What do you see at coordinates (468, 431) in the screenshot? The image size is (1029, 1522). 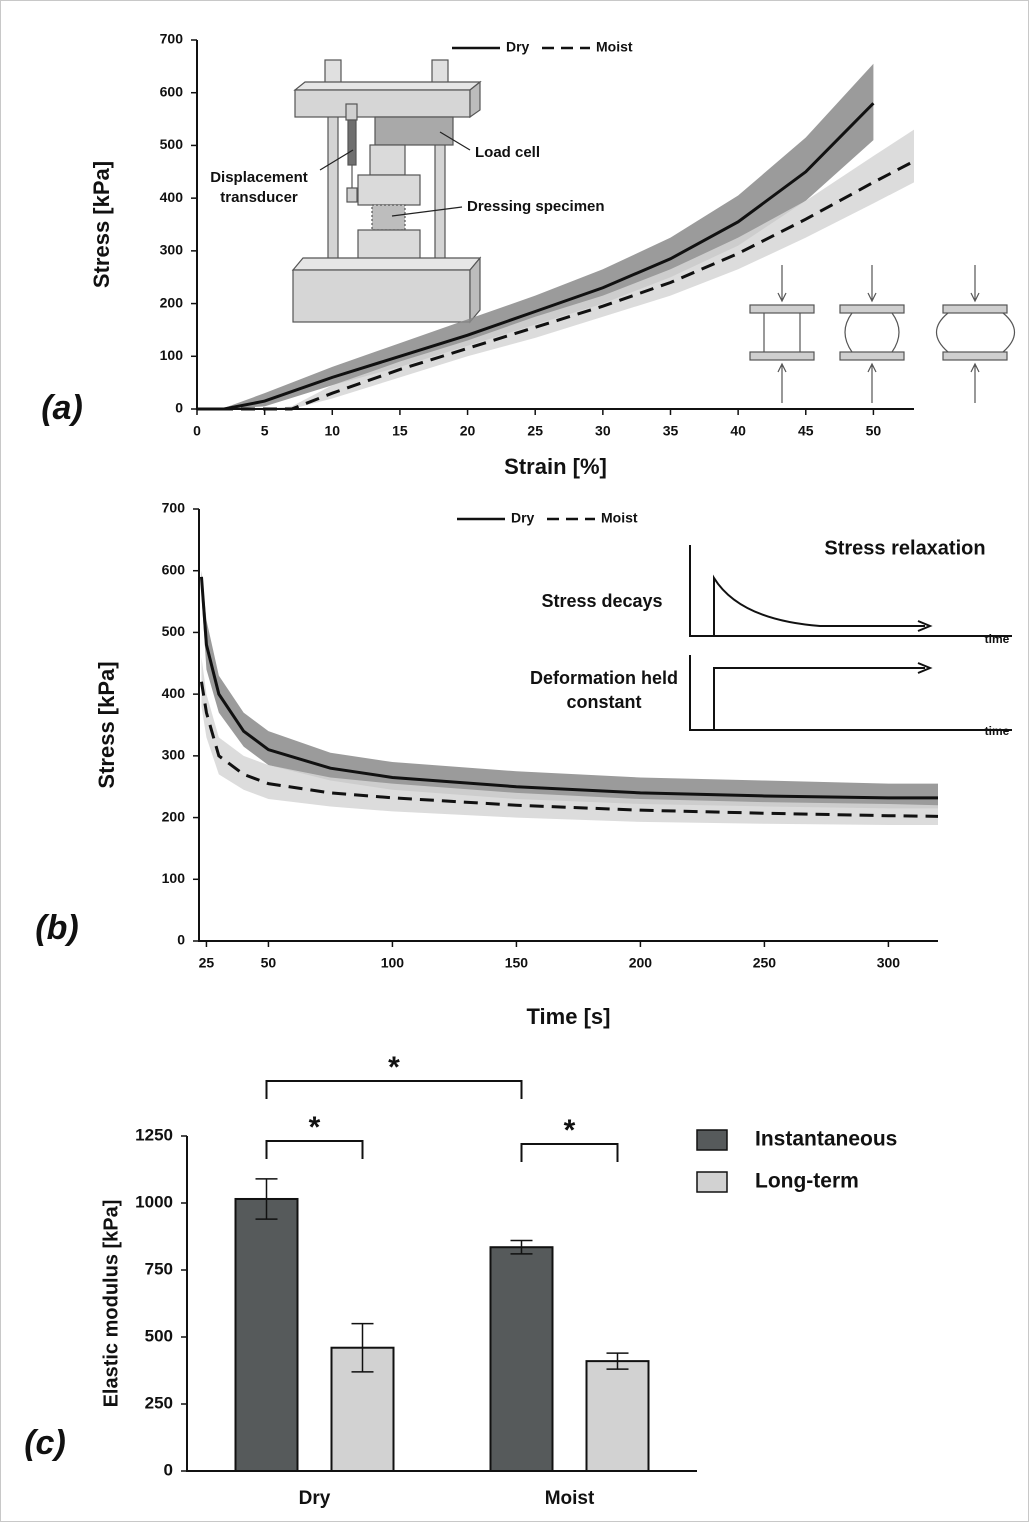 I see `x-tick-label: 20` at bounding box center [468, 431].